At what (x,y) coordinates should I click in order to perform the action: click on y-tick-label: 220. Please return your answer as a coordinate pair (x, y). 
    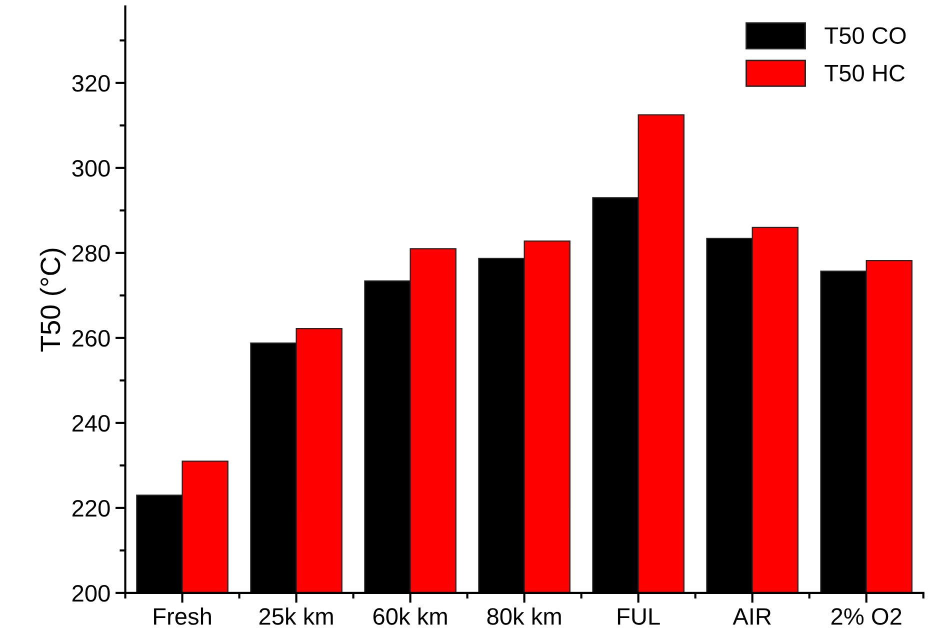
    Looking at the image, I should click on (91, 508).